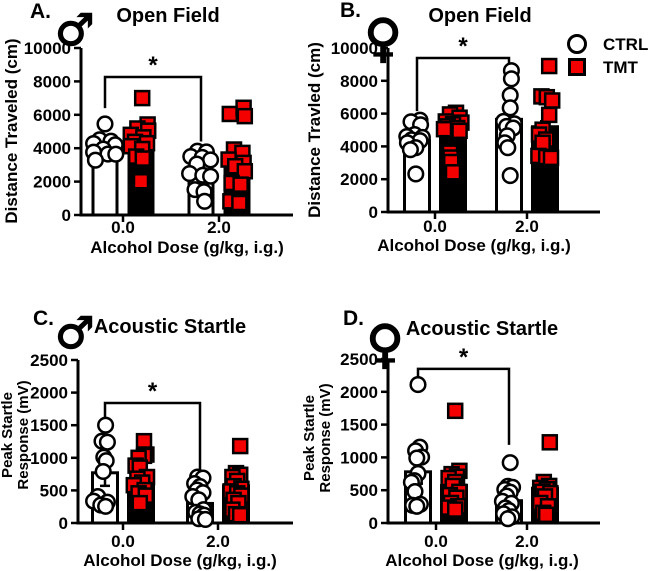  Describe the element at coordinates (385, 345) in the screenshot. I see `female-symbol-icon: ♀` at that location.